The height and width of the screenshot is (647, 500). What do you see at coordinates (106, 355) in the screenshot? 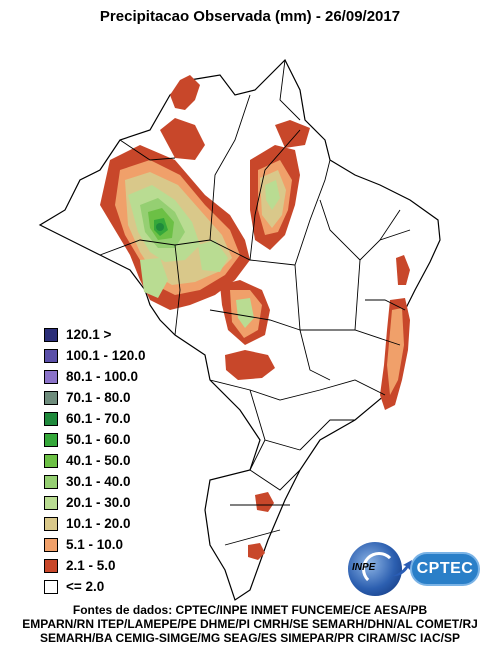
I see `legend-label: 100.1 - 120.0` at bounding box center [106, 355].